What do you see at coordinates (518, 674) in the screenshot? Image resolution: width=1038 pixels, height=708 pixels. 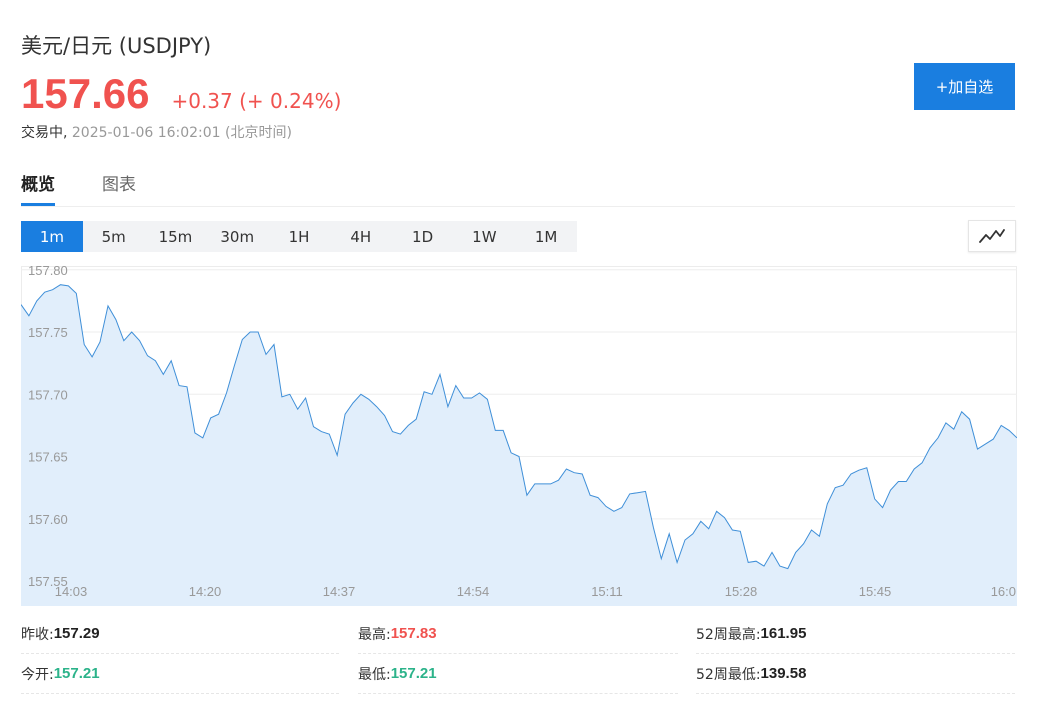 I see `stat-low: 最低: 157.21` at bounding box center [518, 674].